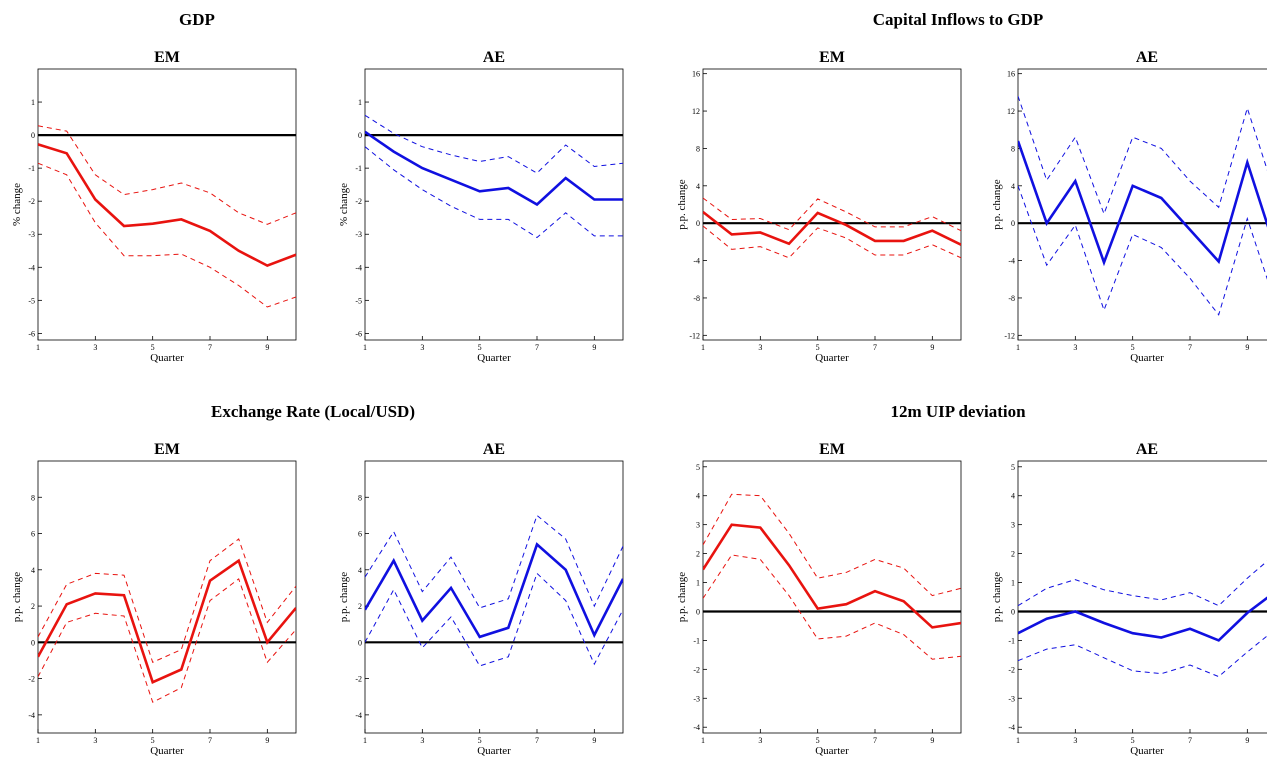 The height and width of the screenshot is (758, 1267). What do you see at coordinates (698, 525) in the screenshot?
I see `y-tick-label: 3` at bounding box center [698, 525].